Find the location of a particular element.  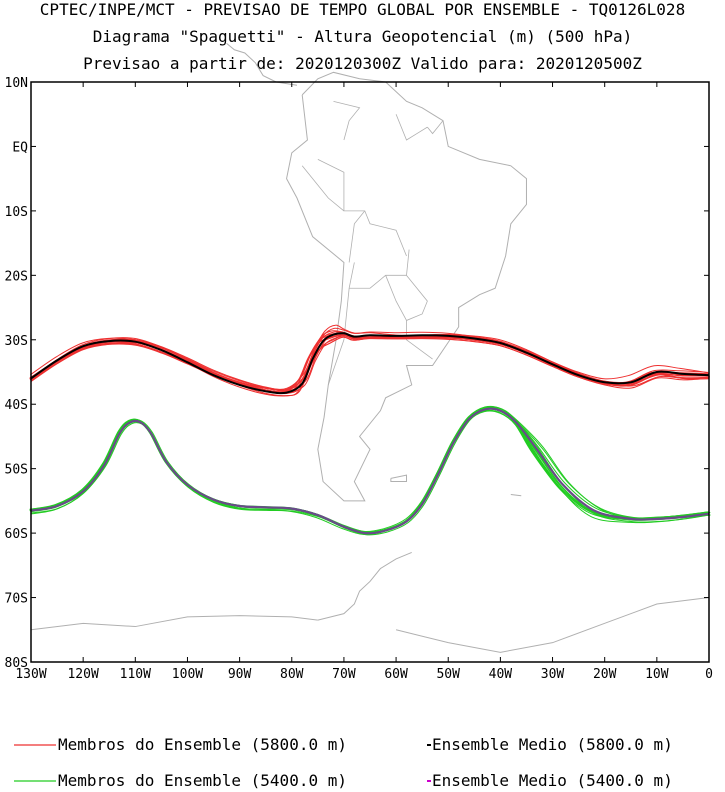

lat-label: 30S is located at coordinates (16, 341).